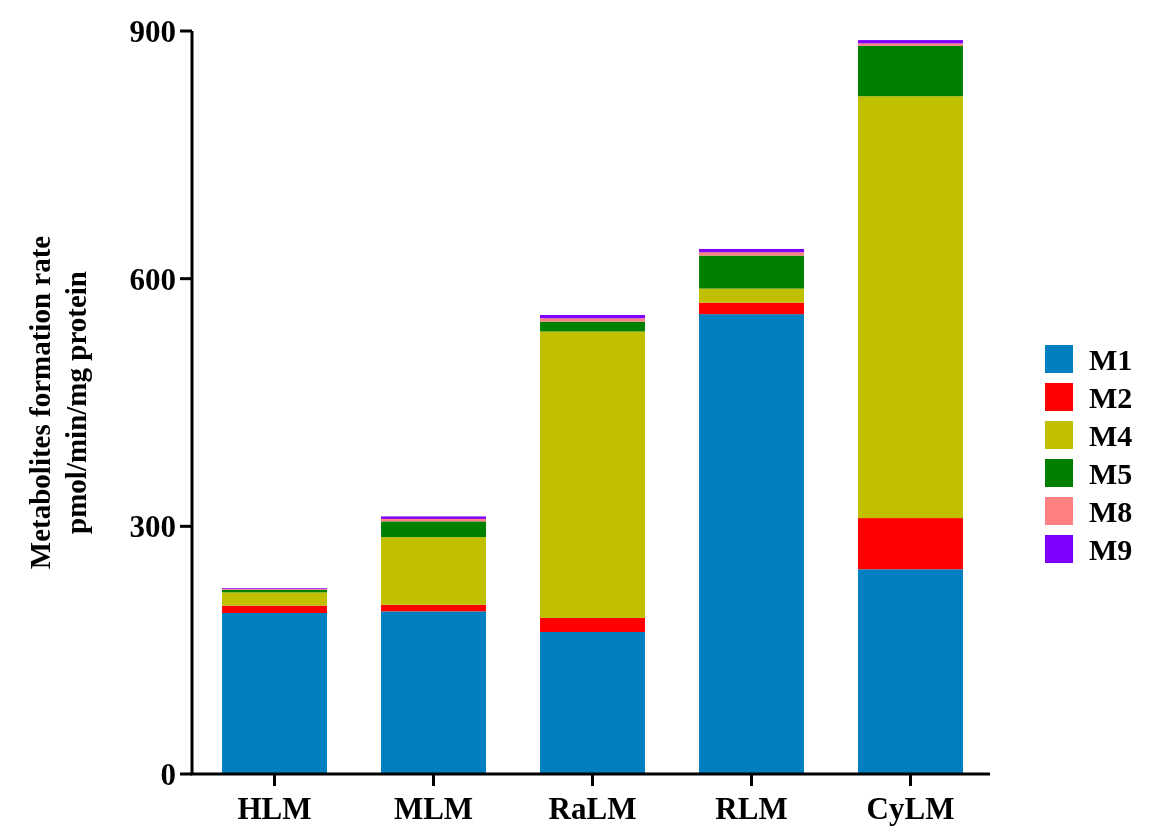 This screenshot has height=838, width=1163. Describe the element at coordinates (274, 808) in the screenshot. I see `x-tick-label: HLM` at that location.